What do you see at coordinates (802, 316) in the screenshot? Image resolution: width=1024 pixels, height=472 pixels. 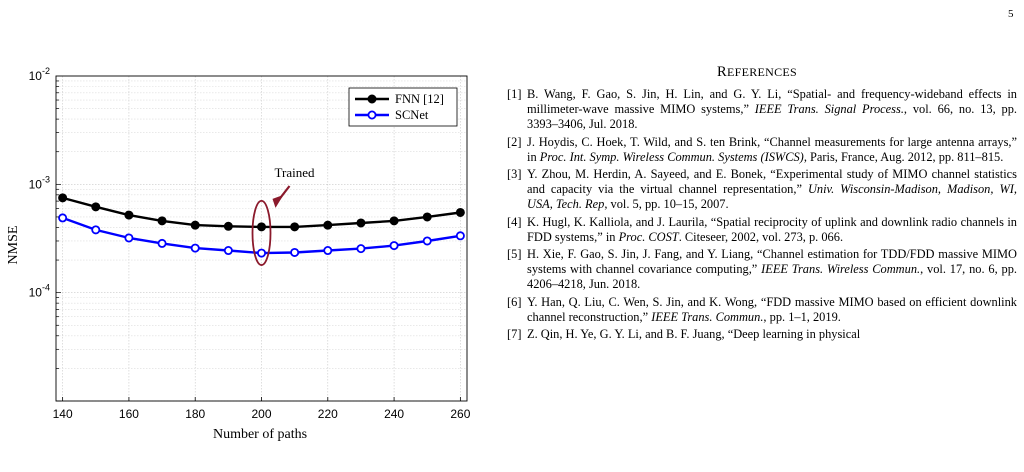 I see `reference-text: , pp. 1–1, 2019.` at bounding box center [802, 316].